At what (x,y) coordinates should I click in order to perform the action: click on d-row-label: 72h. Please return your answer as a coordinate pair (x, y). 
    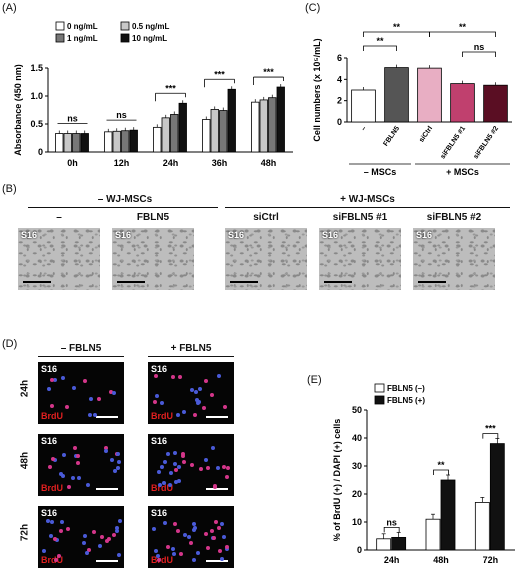
    Looking at the image, I should click on (25, 532).